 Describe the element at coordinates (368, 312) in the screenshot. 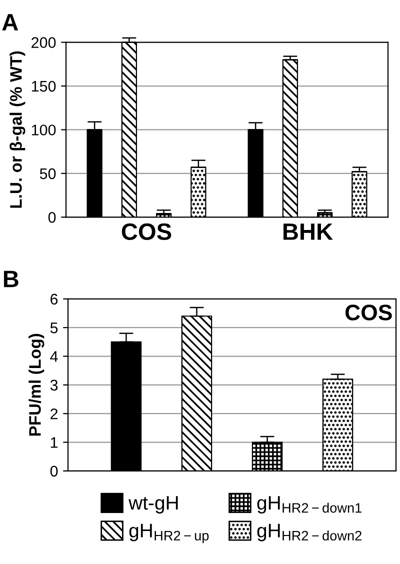

I see `annotation: COS` at that location.